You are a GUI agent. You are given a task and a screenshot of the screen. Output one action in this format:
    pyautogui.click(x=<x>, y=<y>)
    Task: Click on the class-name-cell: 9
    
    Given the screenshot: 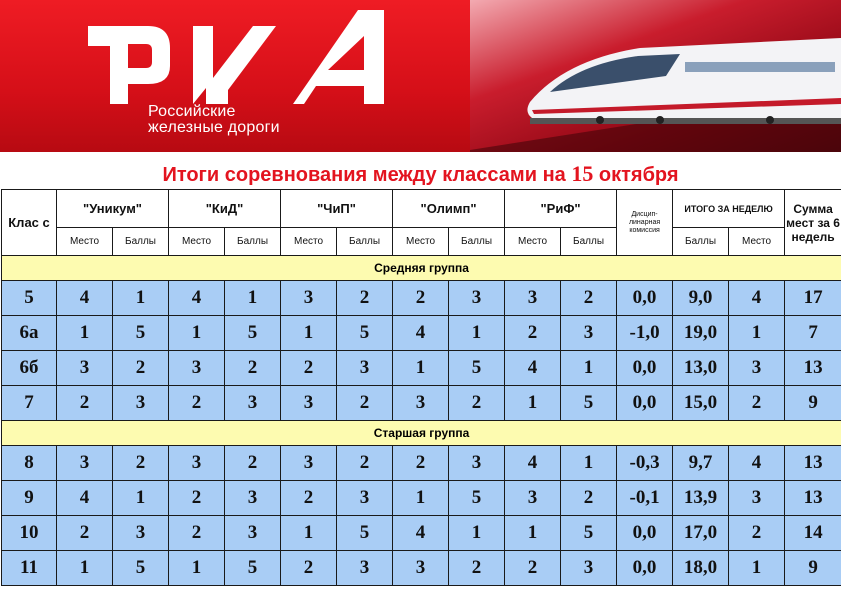 What is the action you would take?
    pyautogui.click(x=29, y=498)
    